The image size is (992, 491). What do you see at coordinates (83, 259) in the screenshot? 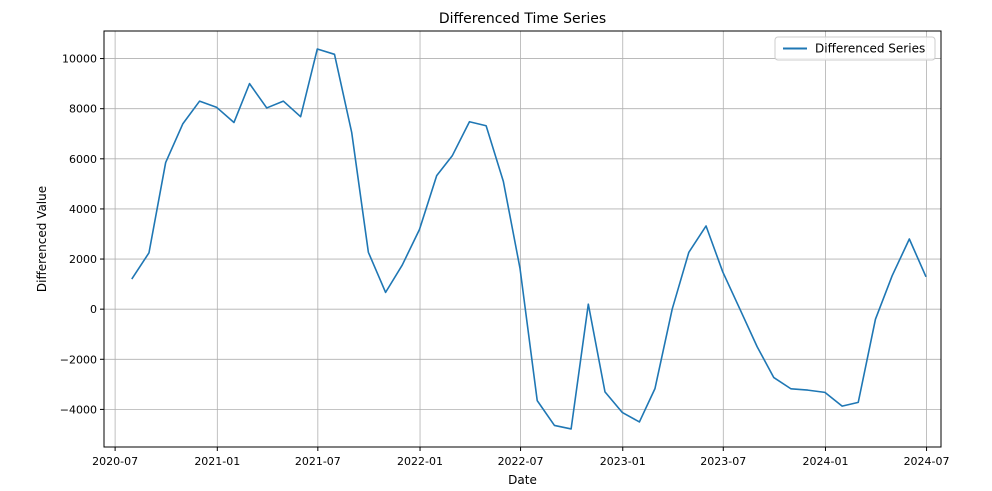
I see `y-tick-label: 2000` at bounding box center [83, 259].